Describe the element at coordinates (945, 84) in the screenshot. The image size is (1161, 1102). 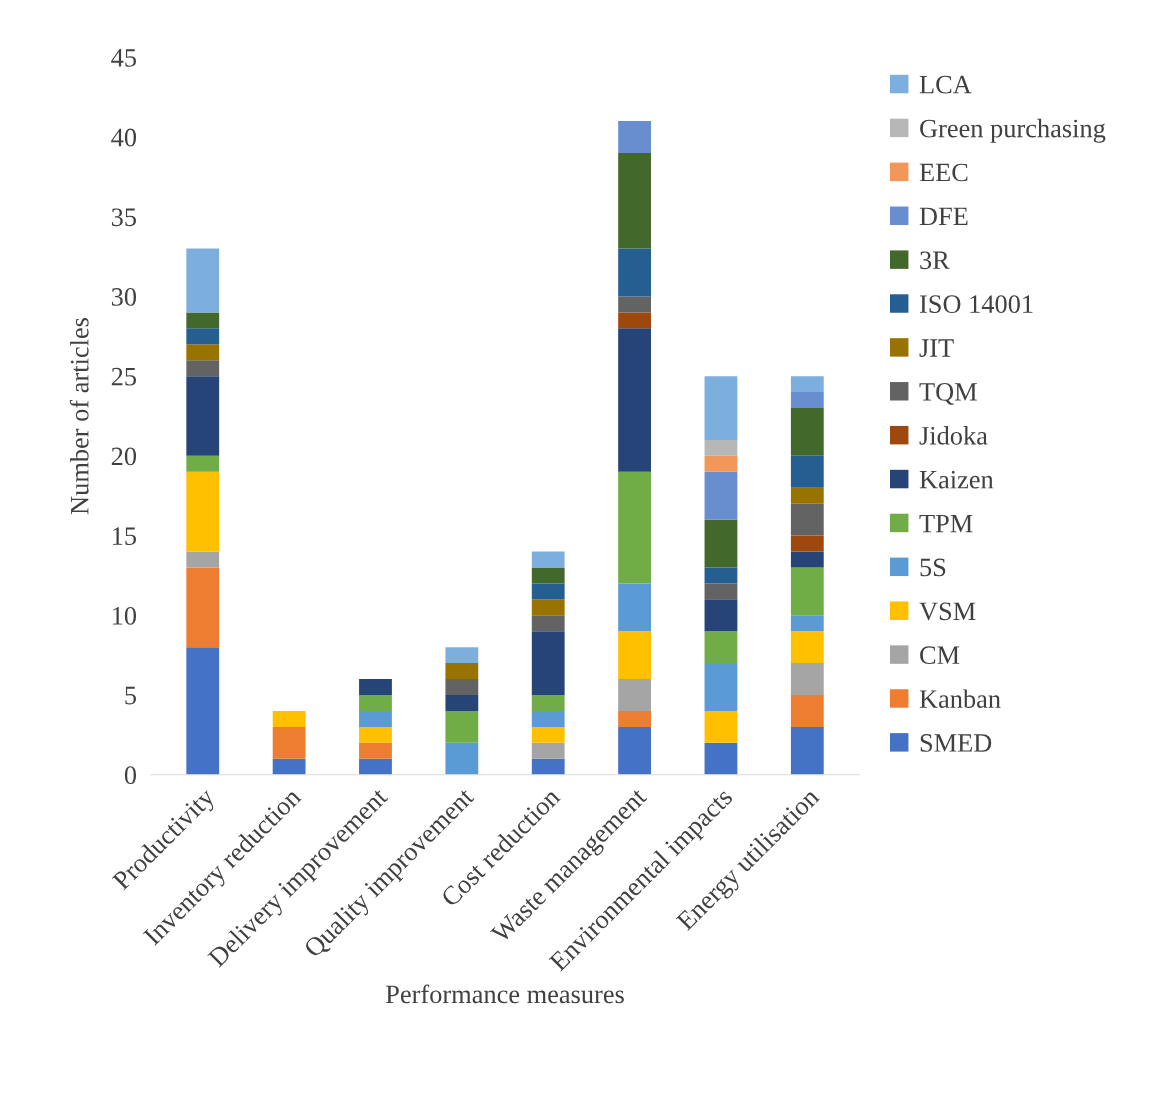
I see `legend-label: LCA` at that location.